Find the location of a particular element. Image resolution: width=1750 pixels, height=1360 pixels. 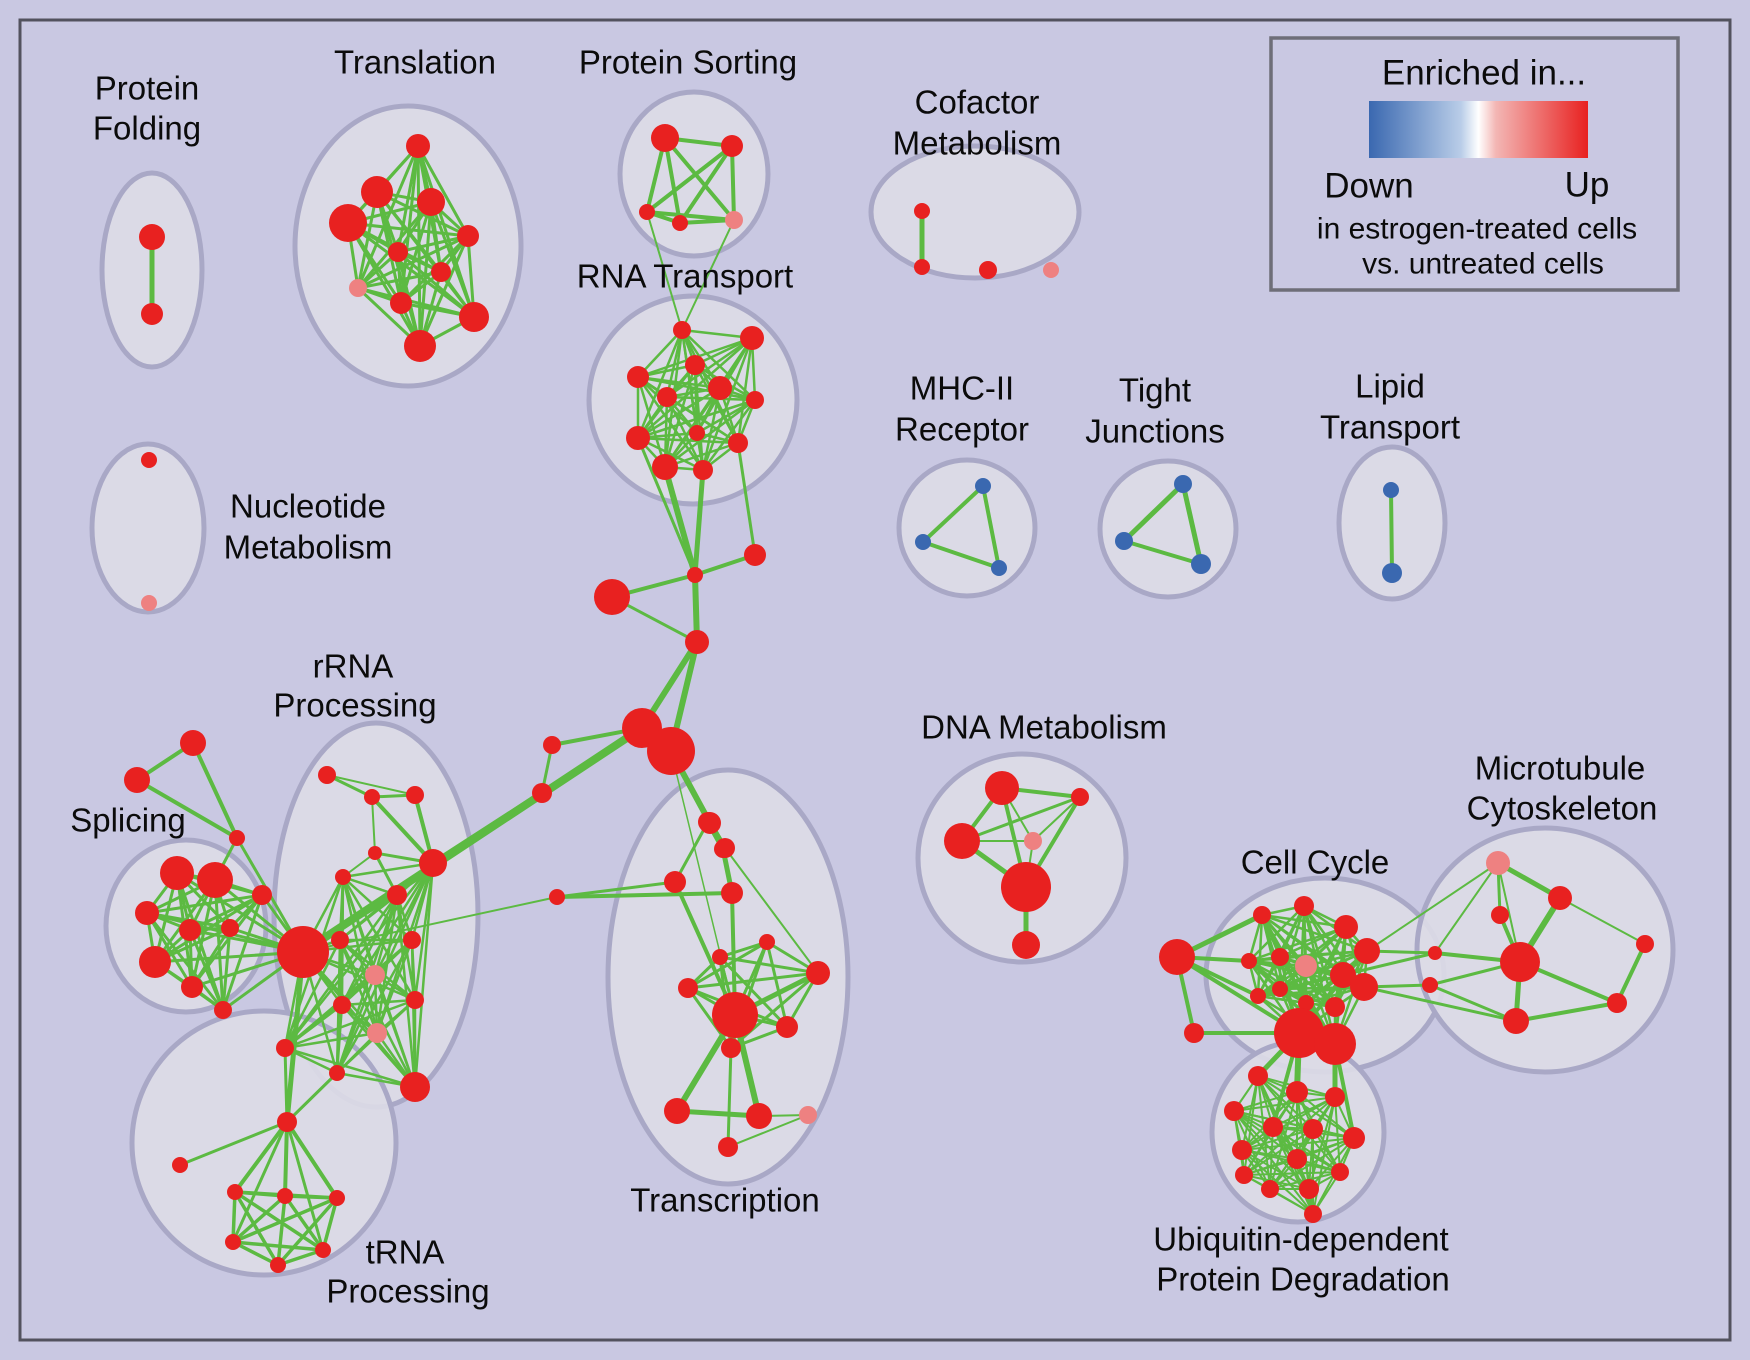

edge-RR14-RR16 is located at coordinates (350, 1067).